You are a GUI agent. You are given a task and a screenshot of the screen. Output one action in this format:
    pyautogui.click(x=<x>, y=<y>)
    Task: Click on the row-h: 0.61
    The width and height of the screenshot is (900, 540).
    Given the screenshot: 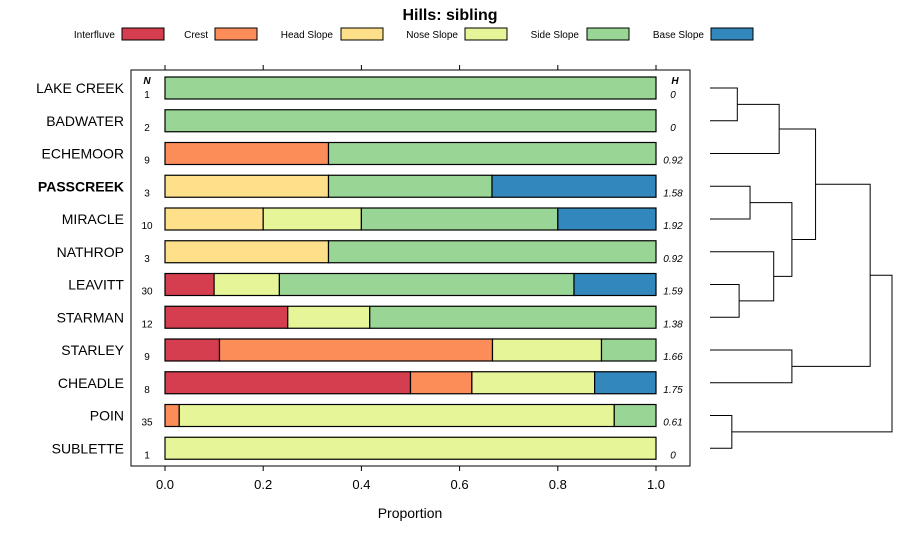 What is the action you would take?
    pyautogui.click(x=672, y=423)
    